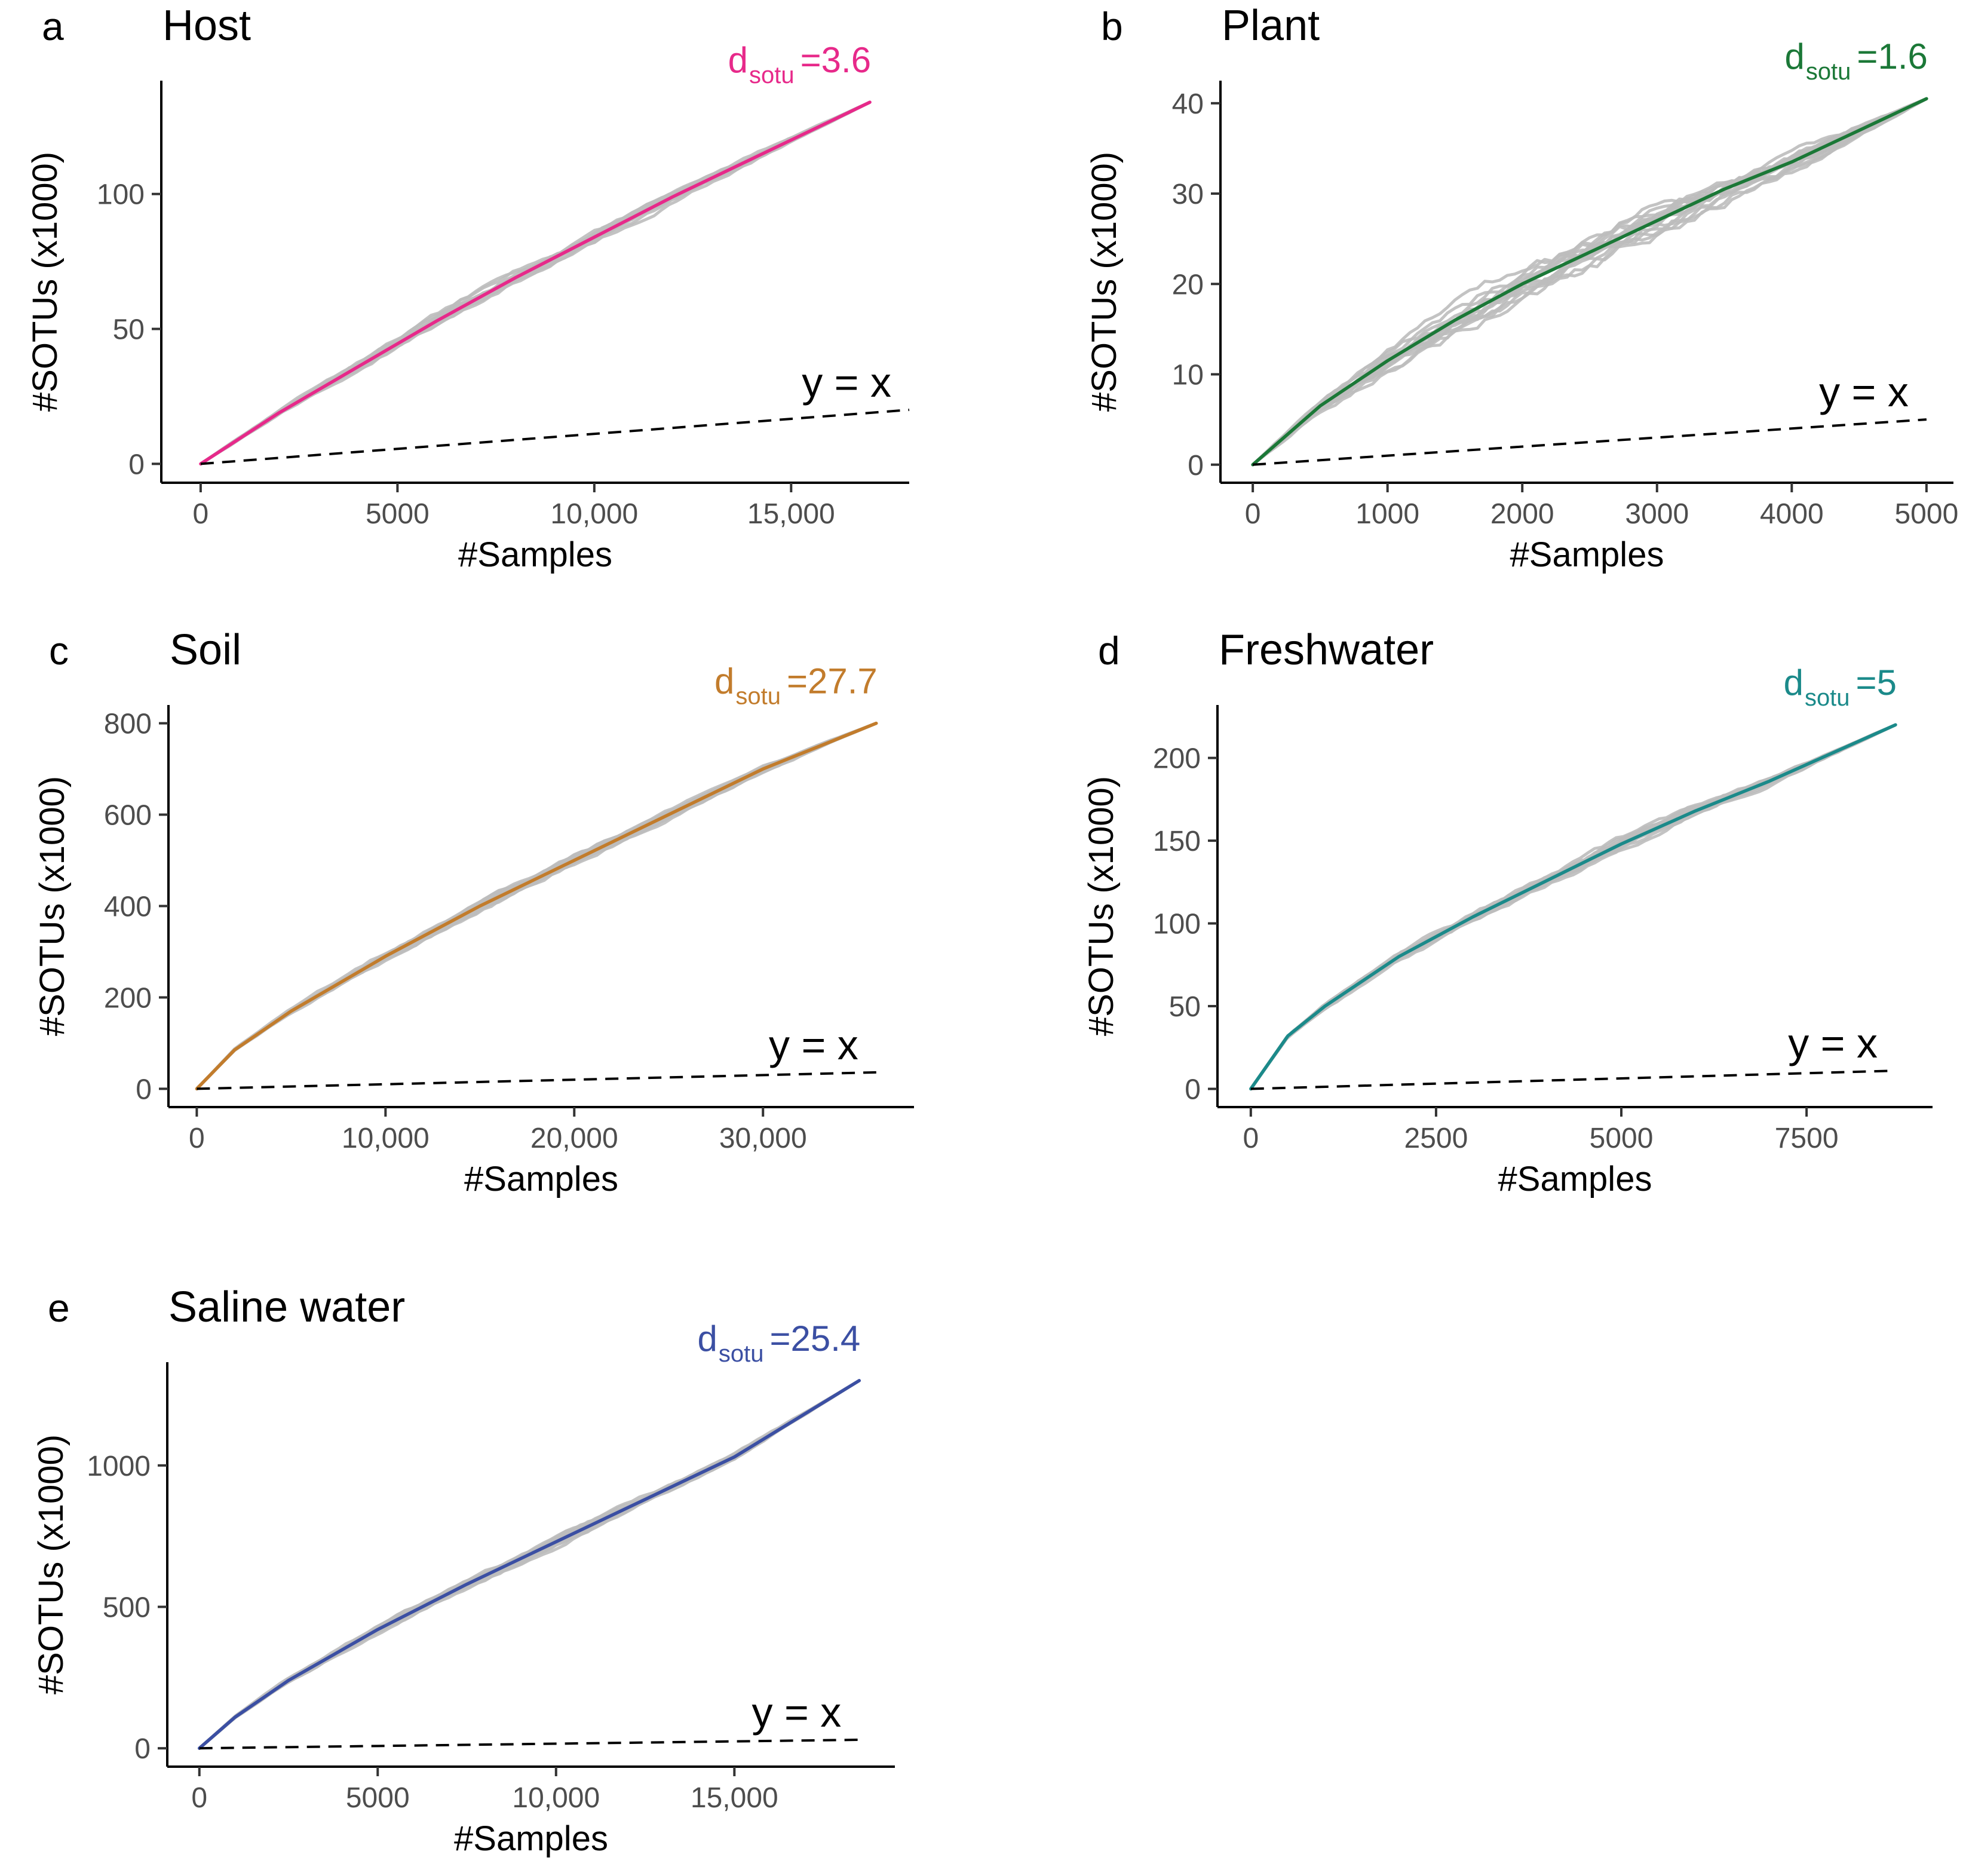  Describe the element at coordinates (832, 681) in the screenshot. I see `dsotu-value: =27.7` at that location.